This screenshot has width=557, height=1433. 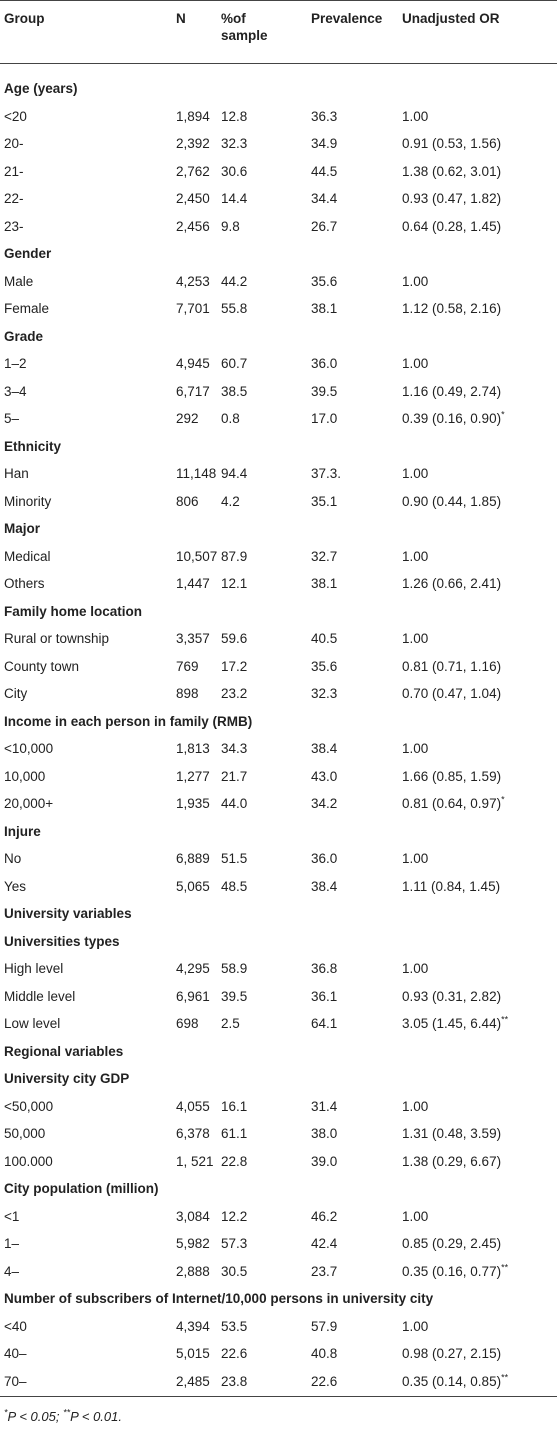 What do you see at coordinates (14, 226) in the screenshot?
I see `table-cell: 23-` at bounding box center [14, 226].